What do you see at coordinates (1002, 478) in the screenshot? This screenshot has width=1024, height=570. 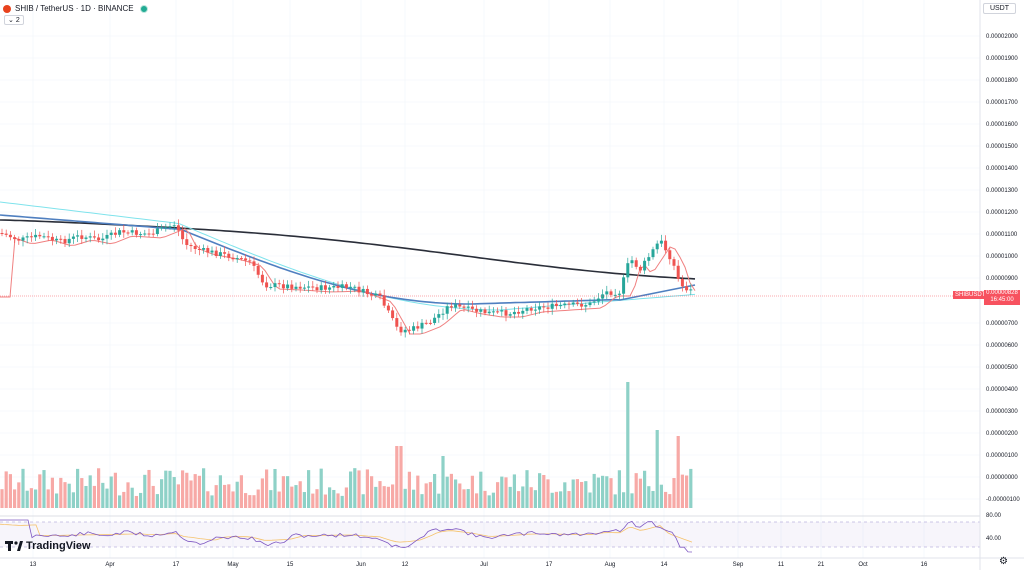 I see `price-tick-label: 0.00000000` at bounding box center [1002, 478].